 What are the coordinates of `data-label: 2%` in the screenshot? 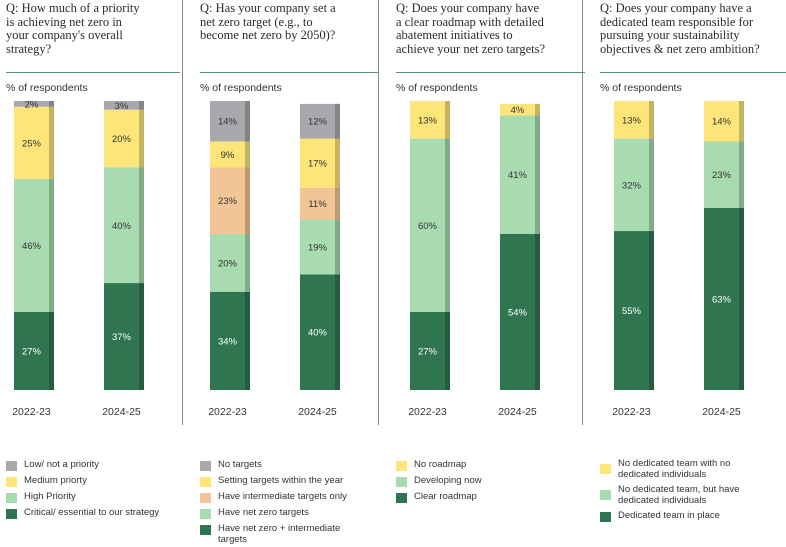 It's located at (32, 104).